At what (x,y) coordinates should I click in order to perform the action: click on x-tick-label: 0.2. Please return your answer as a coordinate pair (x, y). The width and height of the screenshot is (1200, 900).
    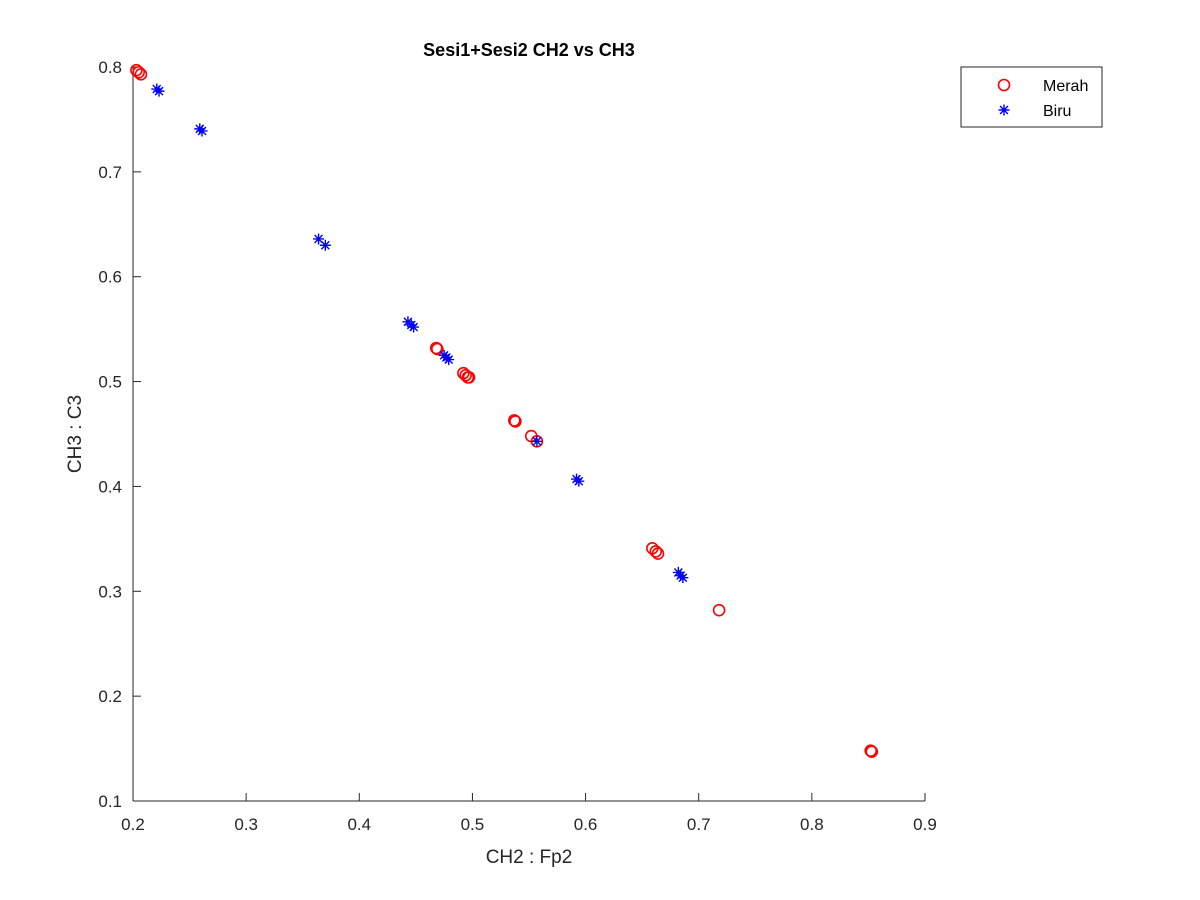
    Looking at the image, I should click on (133, 824).